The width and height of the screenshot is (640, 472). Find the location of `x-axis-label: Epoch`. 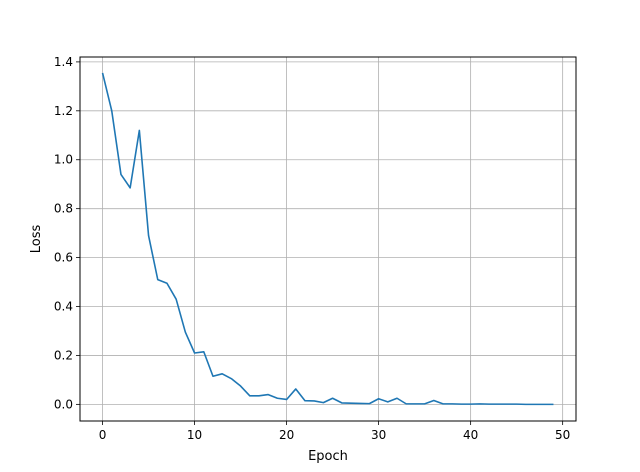

x-axis-label: Epoch is located at coordinates (328, 456).